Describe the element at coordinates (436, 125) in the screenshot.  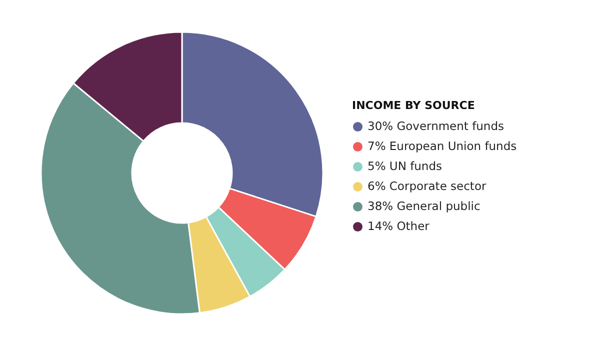
I see `legend-label: 30% Government funds` at that location.